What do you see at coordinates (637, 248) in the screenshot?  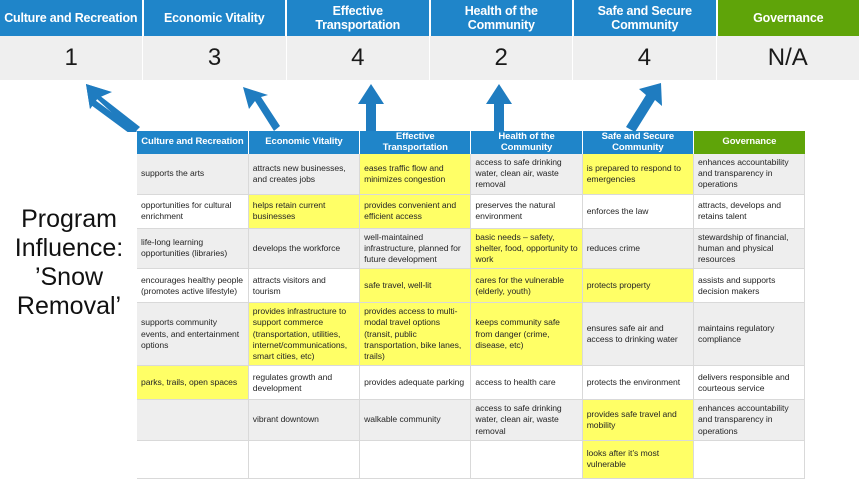 I see `matrix-cell: reduces crime` at bounding box center [637, 248].